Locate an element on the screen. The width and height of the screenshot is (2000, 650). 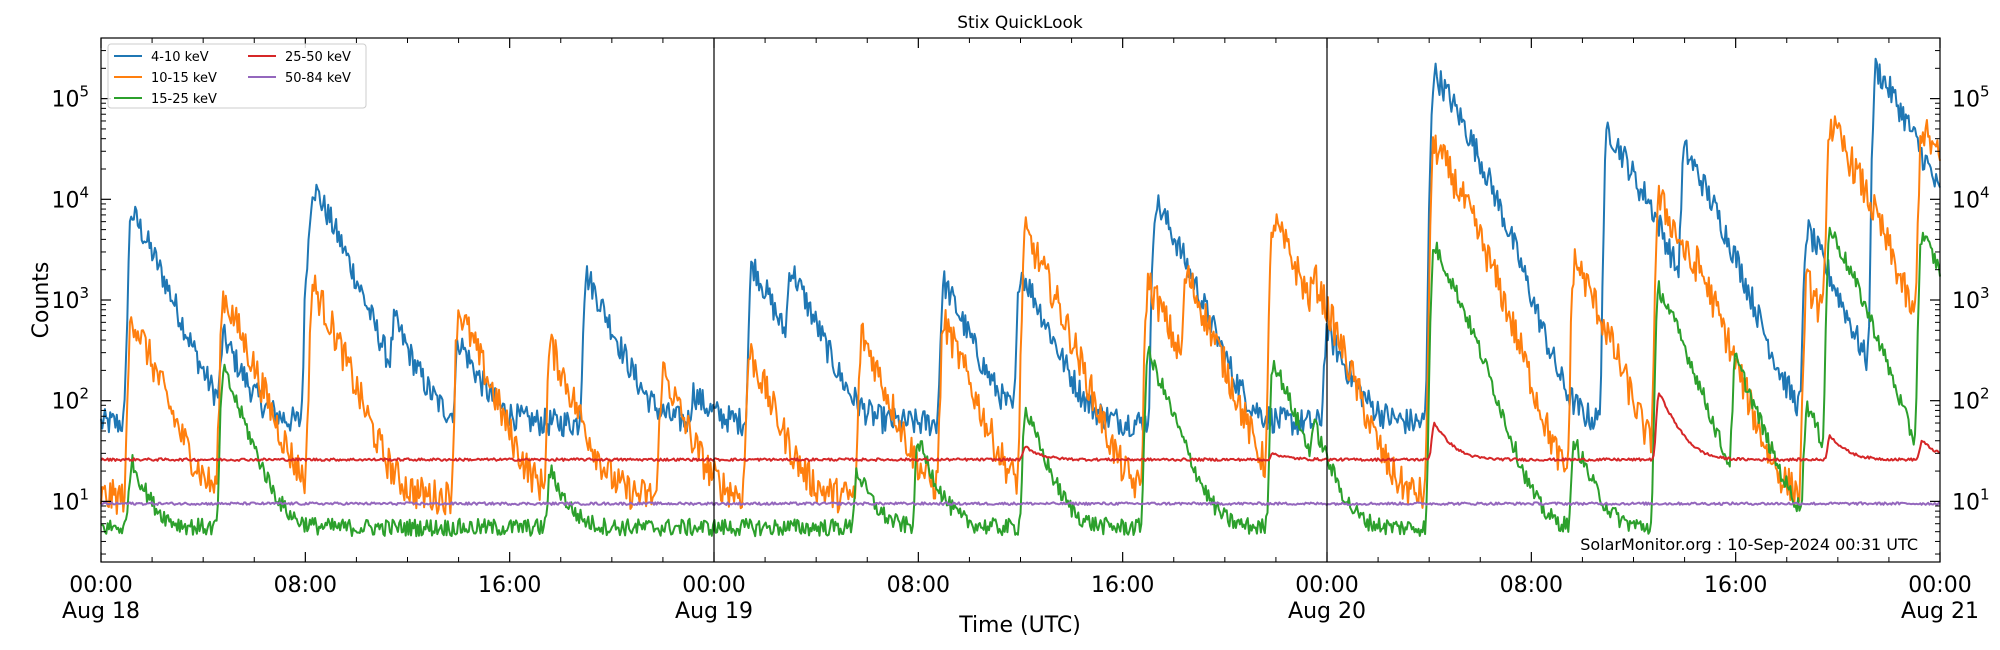
y-tick-label: 10⁴ is located at coordinates (70, 198).